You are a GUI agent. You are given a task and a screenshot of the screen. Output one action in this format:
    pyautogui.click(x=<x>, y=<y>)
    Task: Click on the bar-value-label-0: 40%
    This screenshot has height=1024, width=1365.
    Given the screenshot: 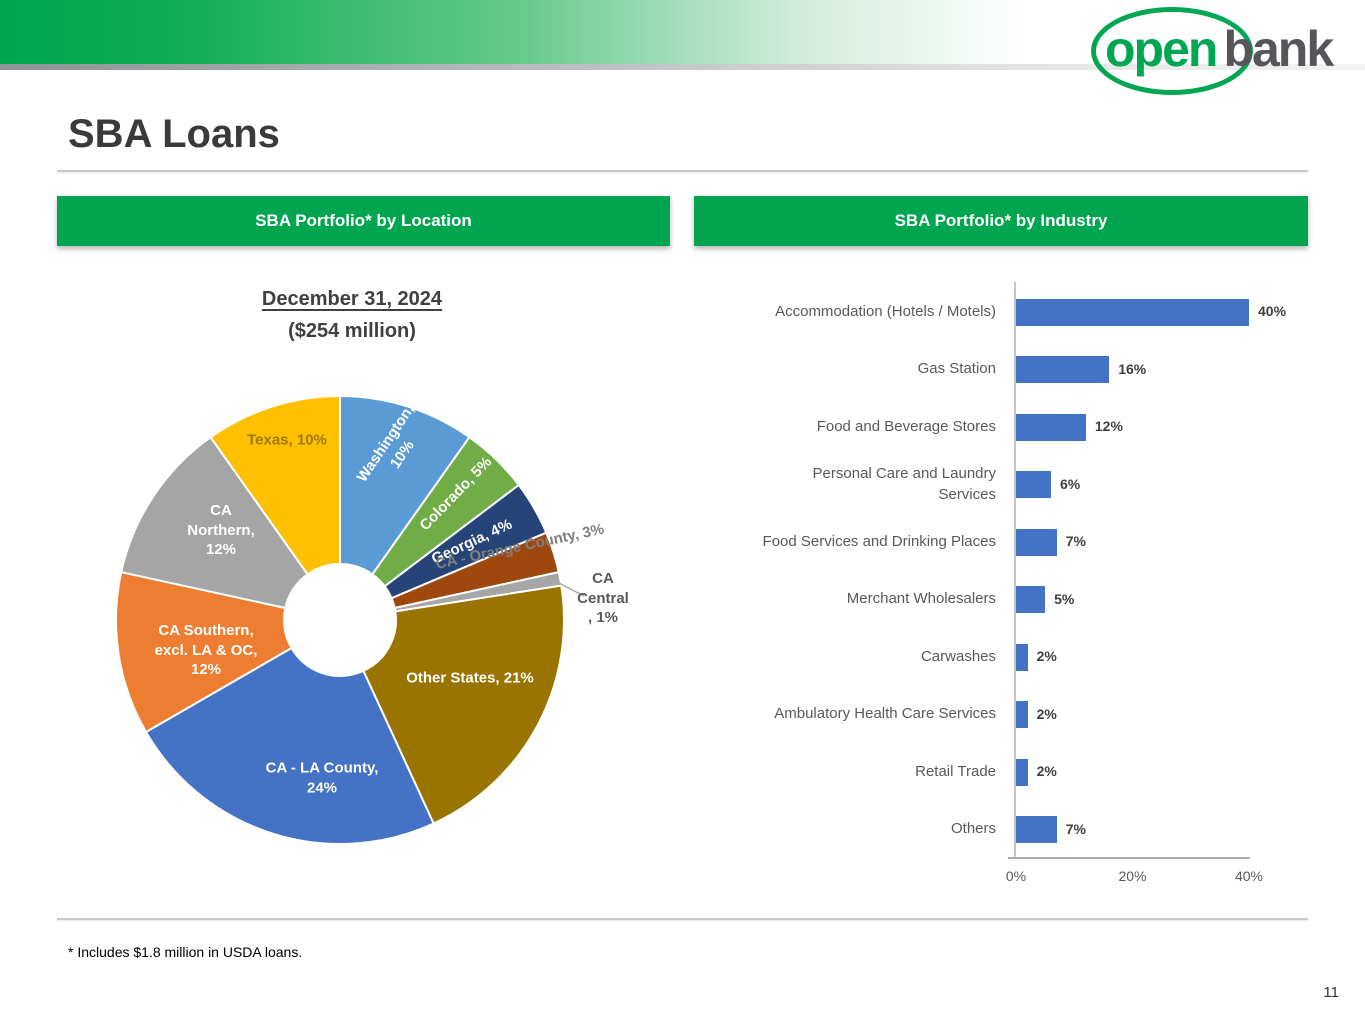 What is the action you would take?
    pyautogui.click(x=1272, y=311)
    